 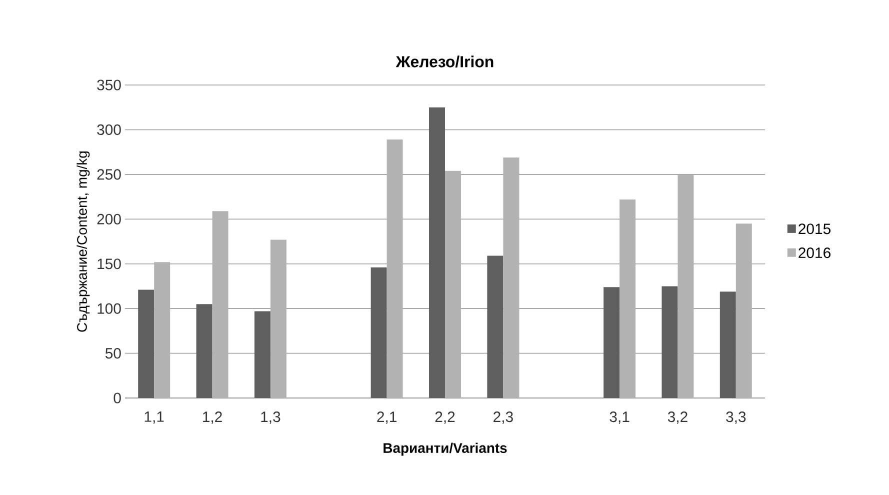 What do you see at coordinates (814, 229) in the screenshot?
I see `legend-label: 2015` at bounding box center [814, 229].